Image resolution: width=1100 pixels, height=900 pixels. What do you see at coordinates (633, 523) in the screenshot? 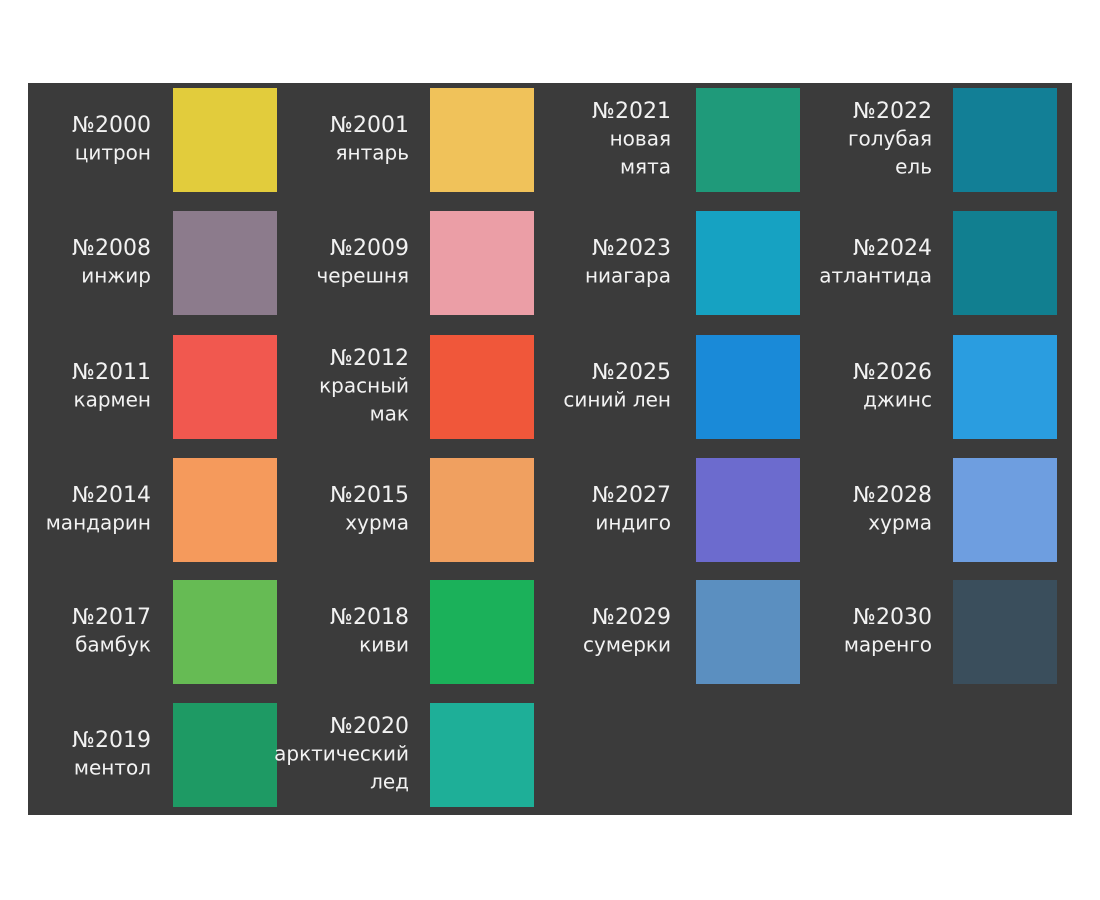
I see `color-name: индиго` at bounding box center [633, 523].